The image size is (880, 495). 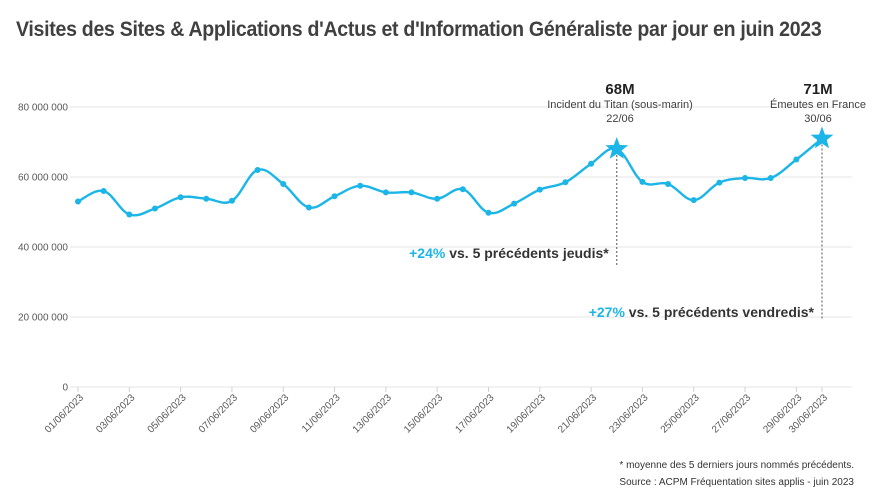 I want to click on x-tick-label: 05/06/2023, so click(x=167, y=413).